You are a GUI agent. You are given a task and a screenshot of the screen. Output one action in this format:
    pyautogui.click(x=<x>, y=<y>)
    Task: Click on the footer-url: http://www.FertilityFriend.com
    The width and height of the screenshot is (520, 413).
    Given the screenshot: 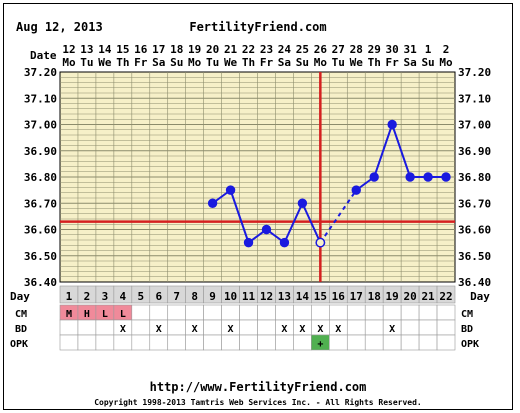 What is the action you would take?
    pyautogui.click(x=258, y=387)
    